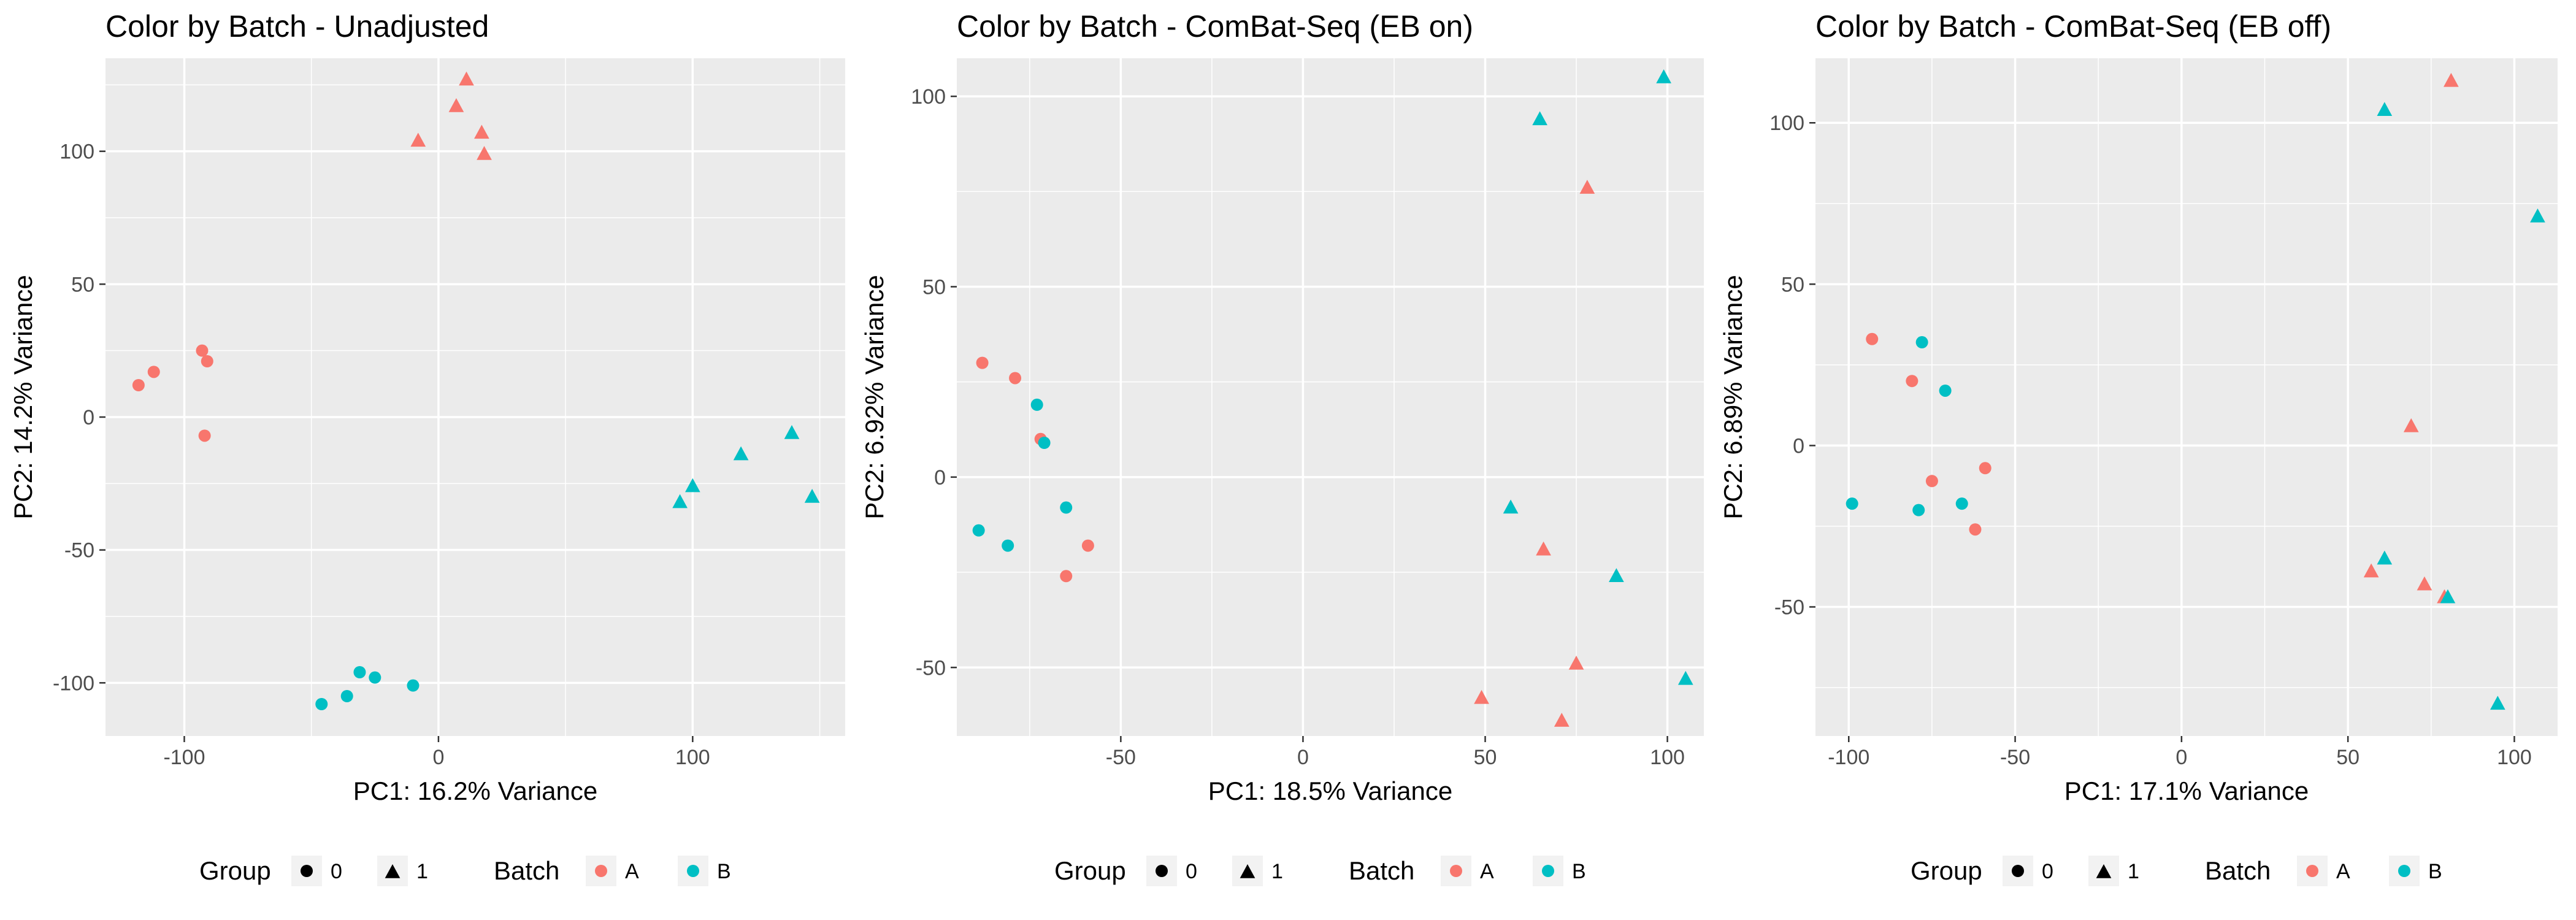  I want to click on chart-title: Color by Batch - ComBat-Seq (EB off), so click(2073, 26).